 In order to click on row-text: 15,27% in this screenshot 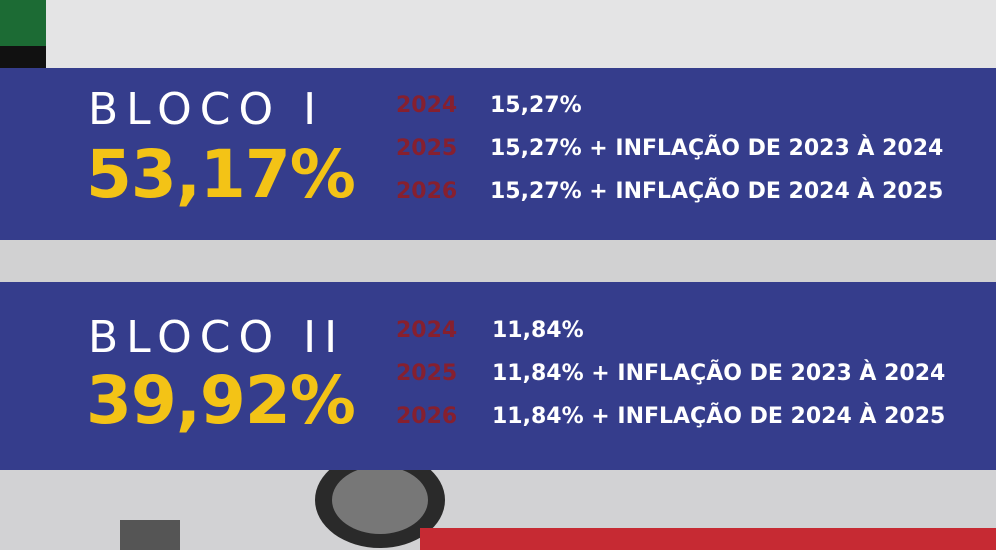, I will do `click(536, 105)`.